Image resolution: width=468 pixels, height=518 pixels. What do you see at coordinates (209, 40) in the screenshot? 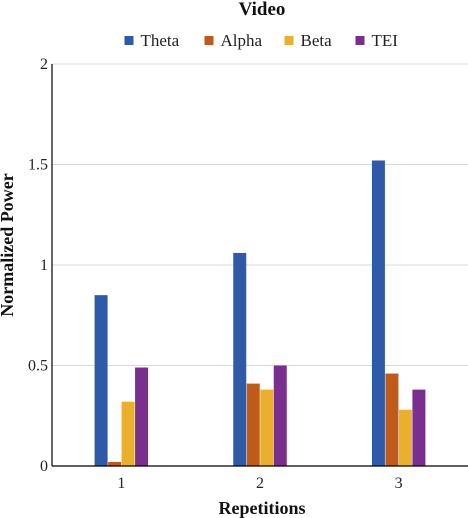
I see `legend-swatch-alpha` at bounding box center [209, 40].